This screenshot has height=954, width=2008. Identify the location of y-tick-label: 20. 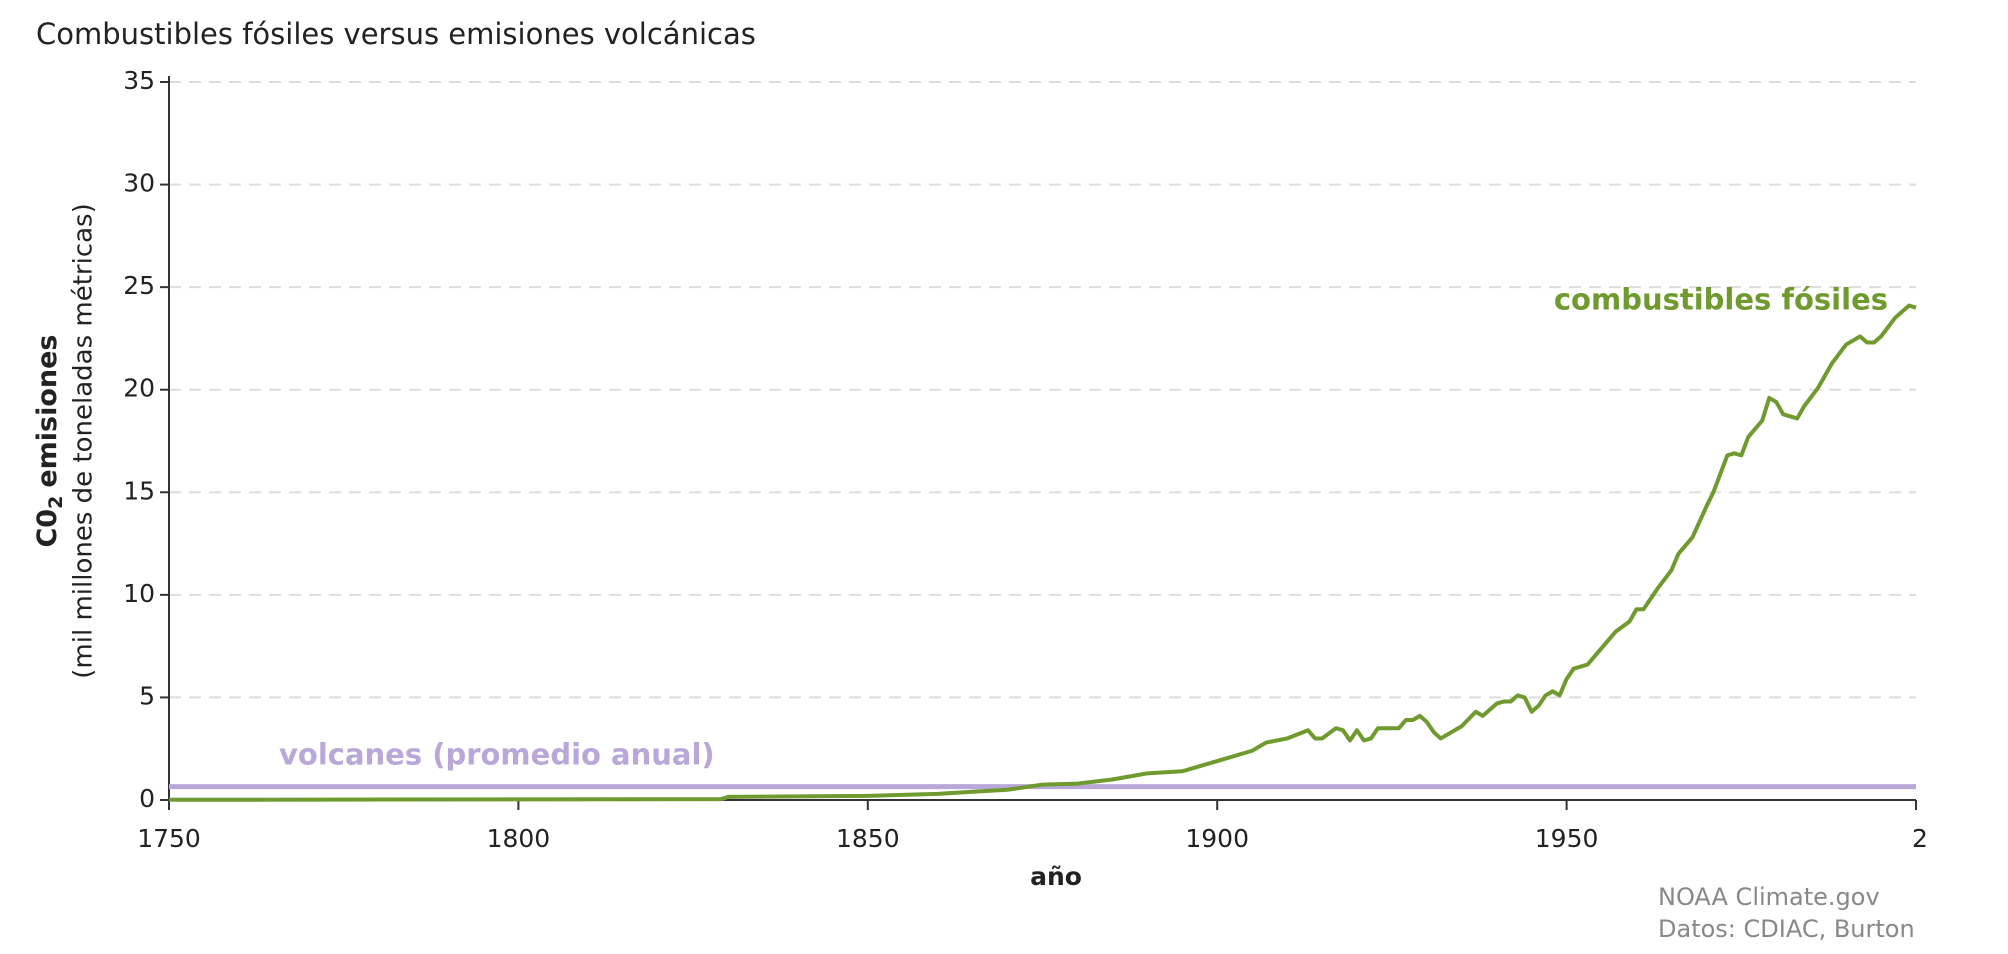
(139, 388).